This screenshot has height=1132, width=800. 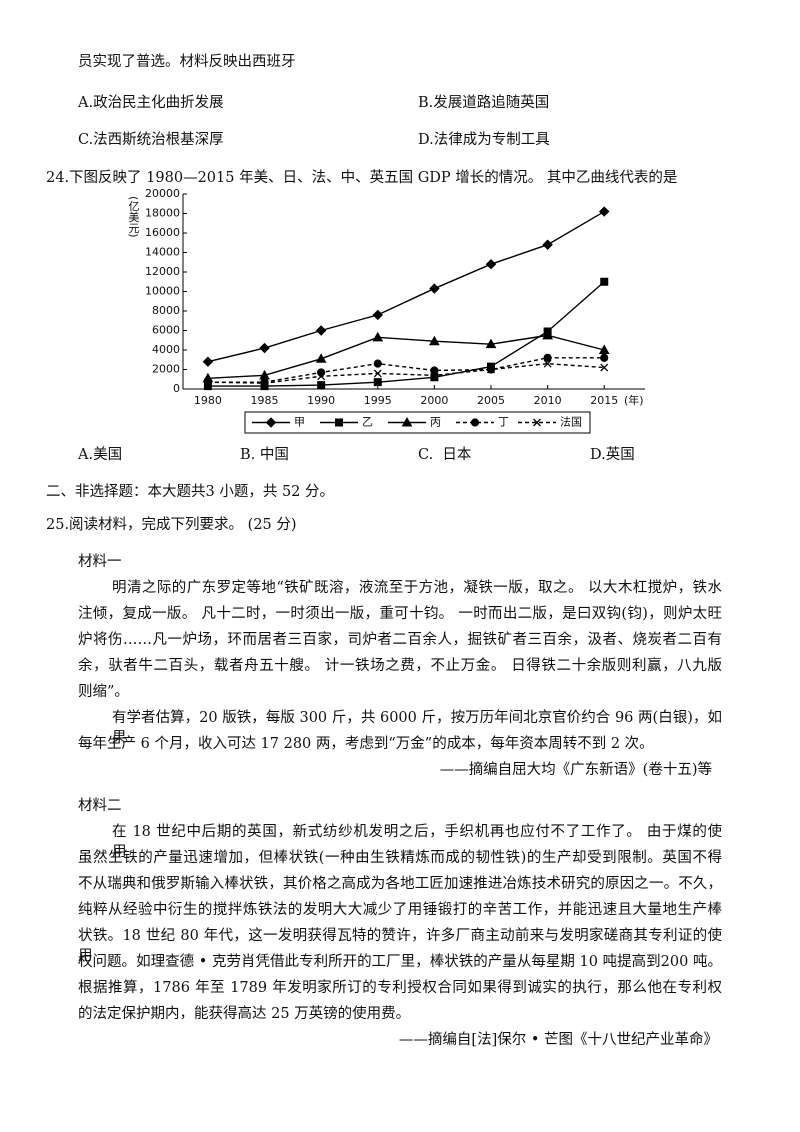 I want to click on x-tick-label: 2005, so click(x=491, y=400).